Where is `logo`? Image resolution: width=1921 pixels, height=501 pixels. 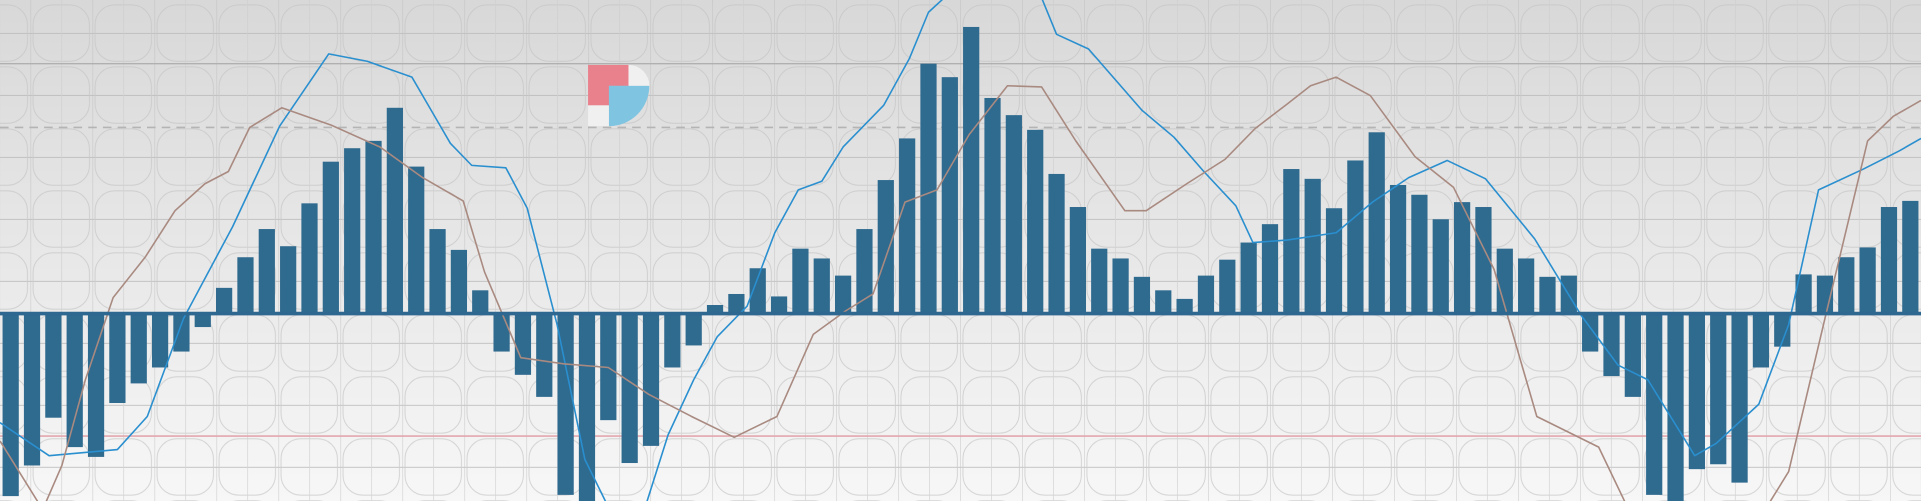
logo is located at coordinates (619, 95).